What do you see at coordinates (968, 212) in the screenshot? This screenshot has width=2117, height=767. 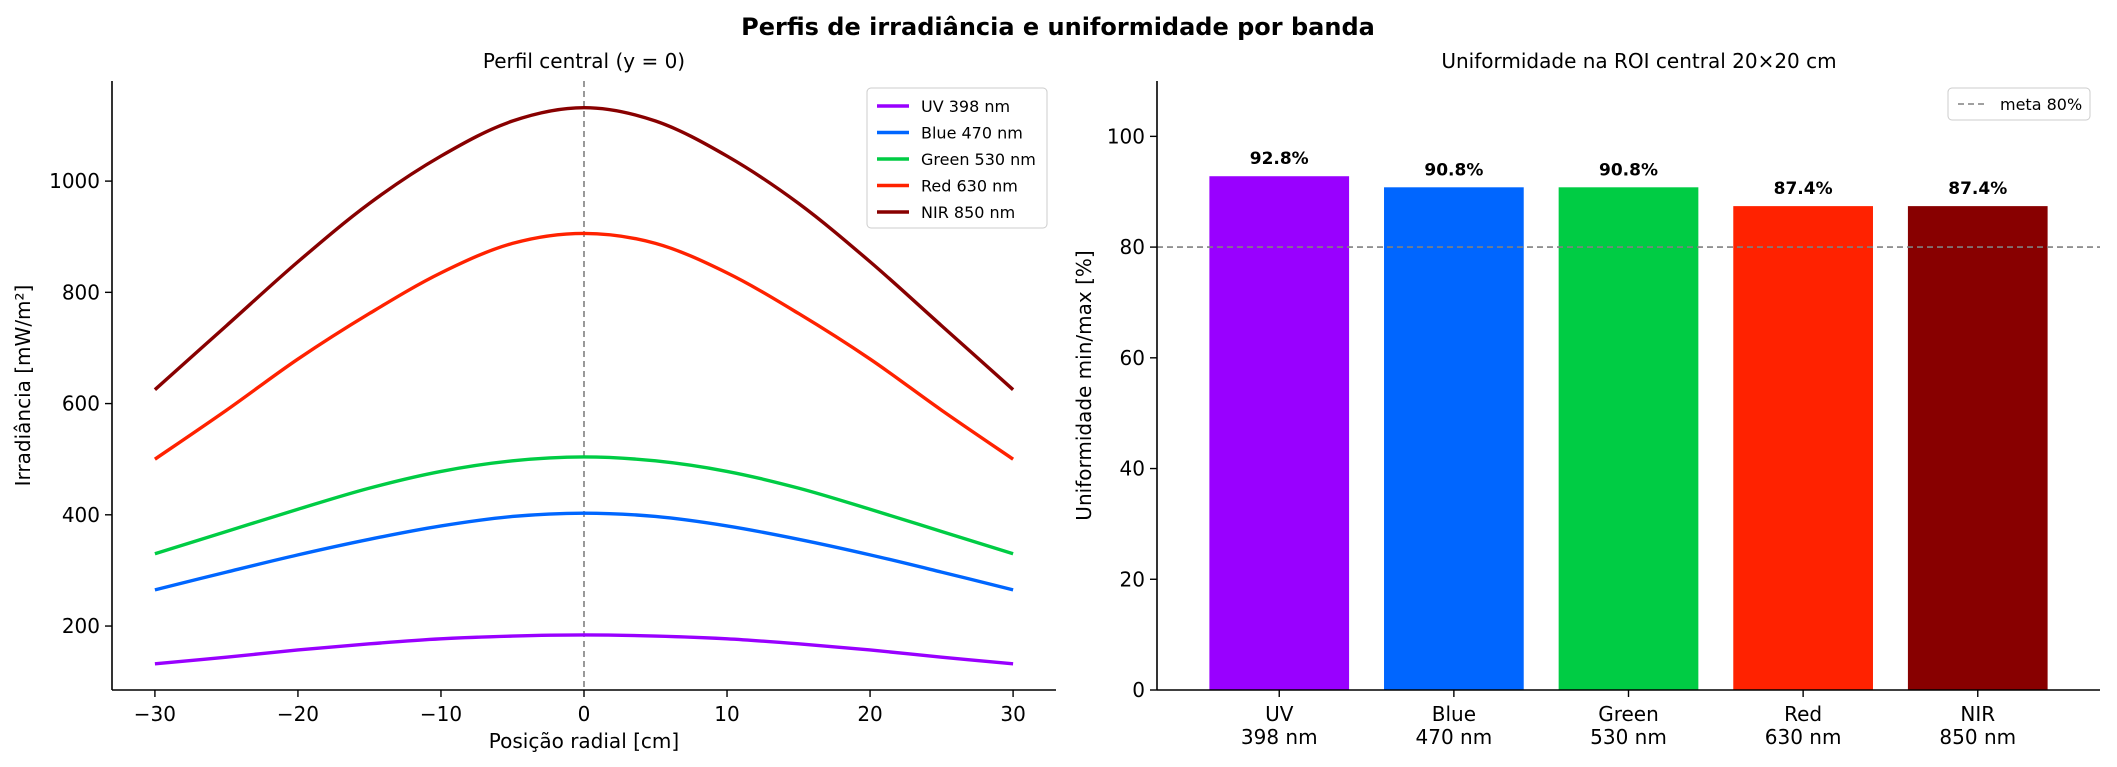 I see `legend-label: NIR 850 nm` at bounding box center [968, 212].